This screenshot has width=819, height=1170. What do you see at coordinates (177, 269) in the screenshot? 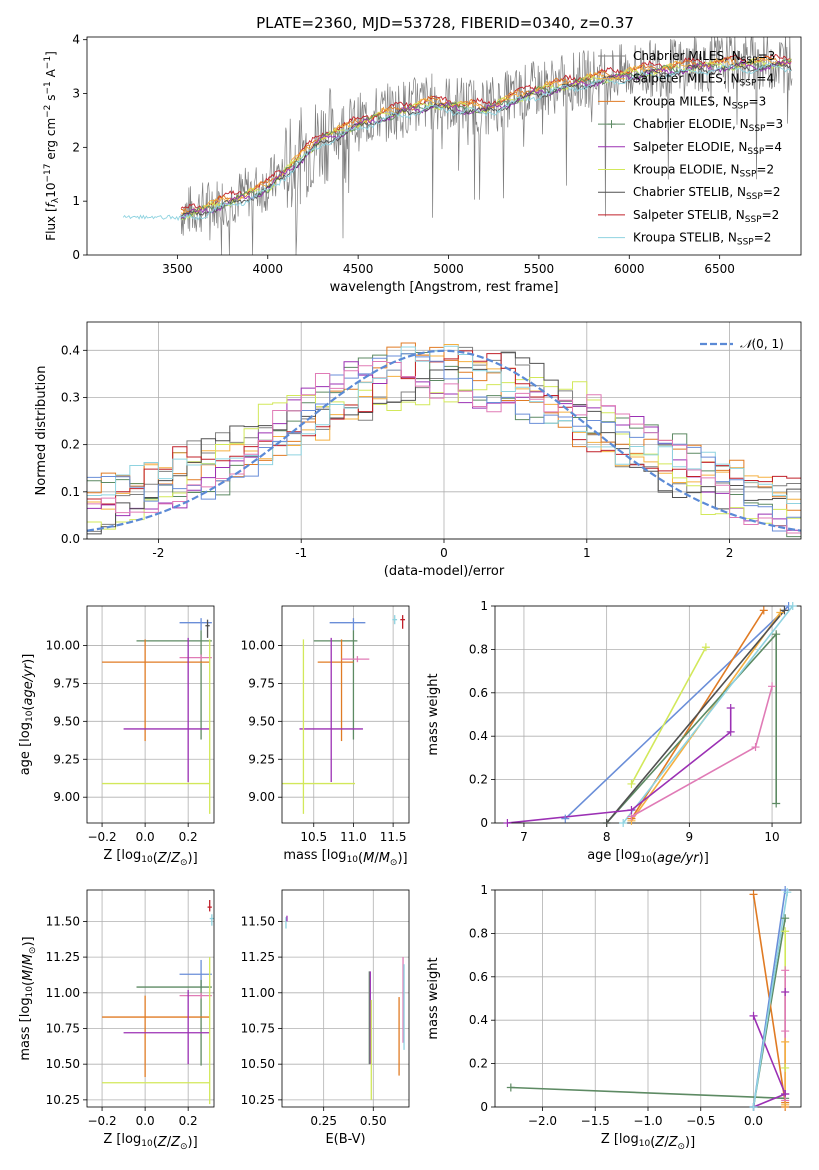
I see `x-tick-label: 3500` at bounding box center [177, 269].